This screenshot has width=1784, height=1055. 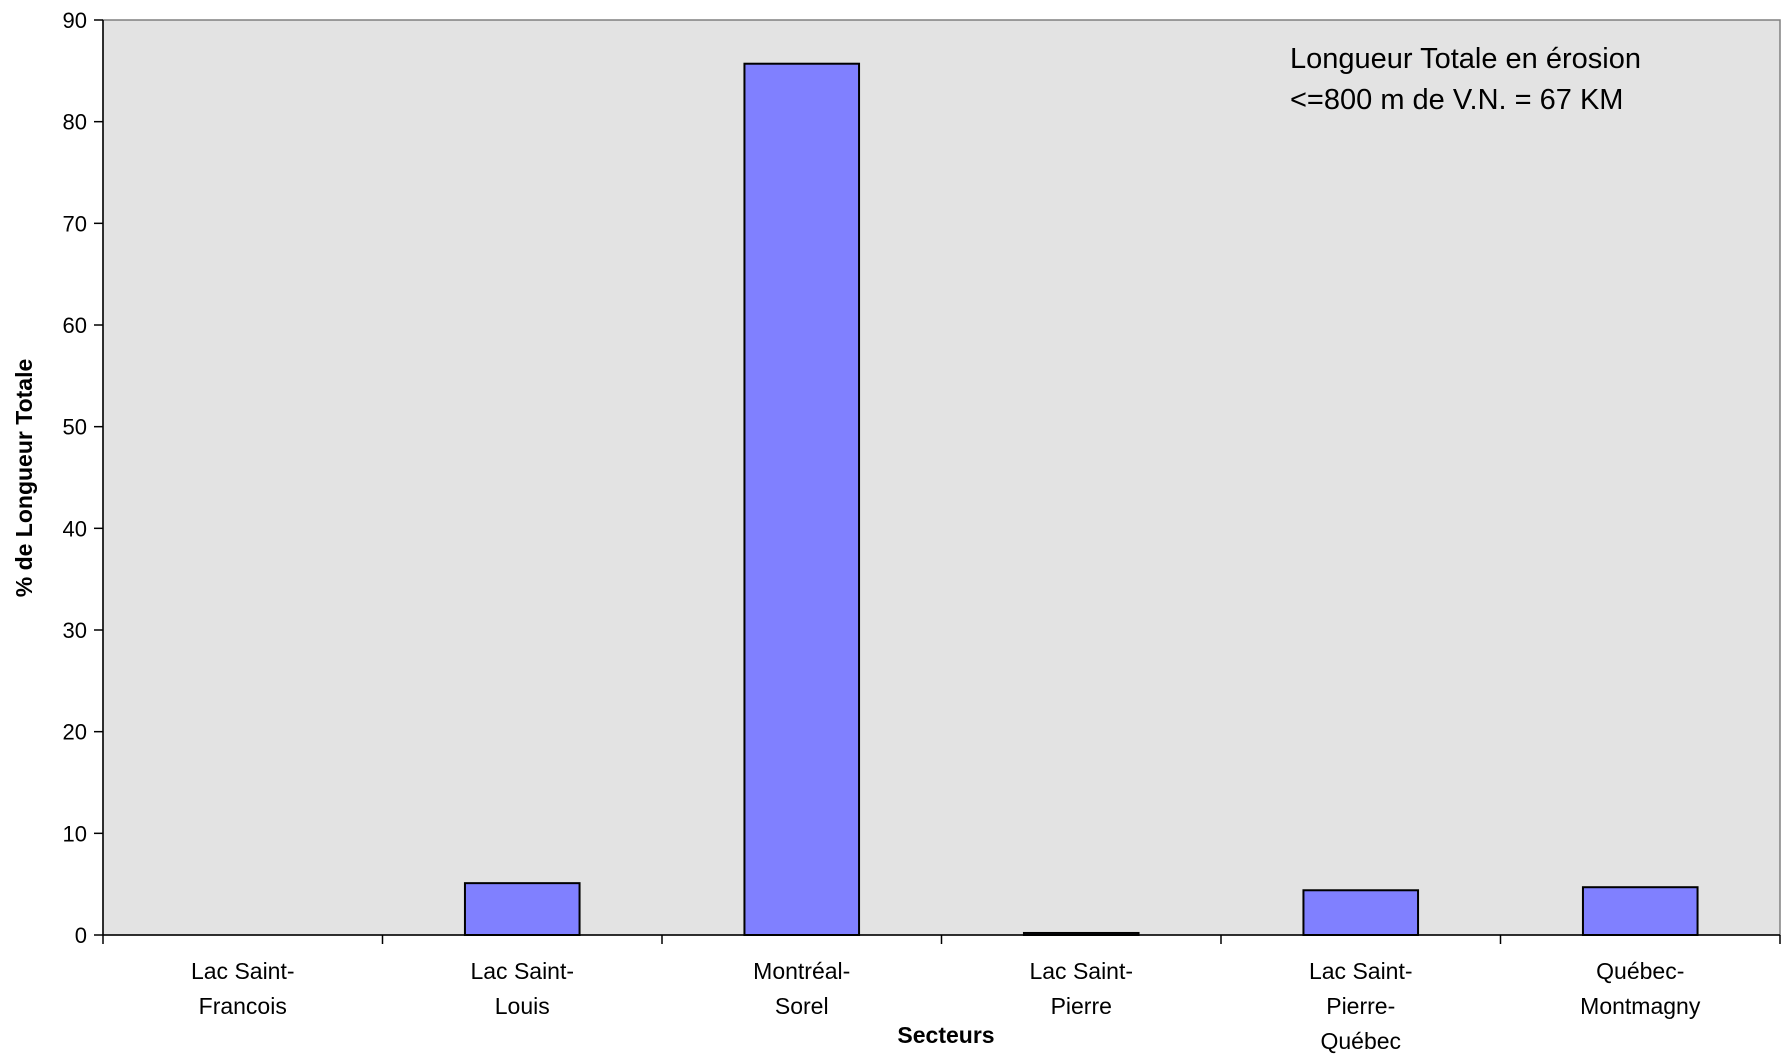 I want to click on category-label: Montréal-Sorel, so click(x=801, y=988).